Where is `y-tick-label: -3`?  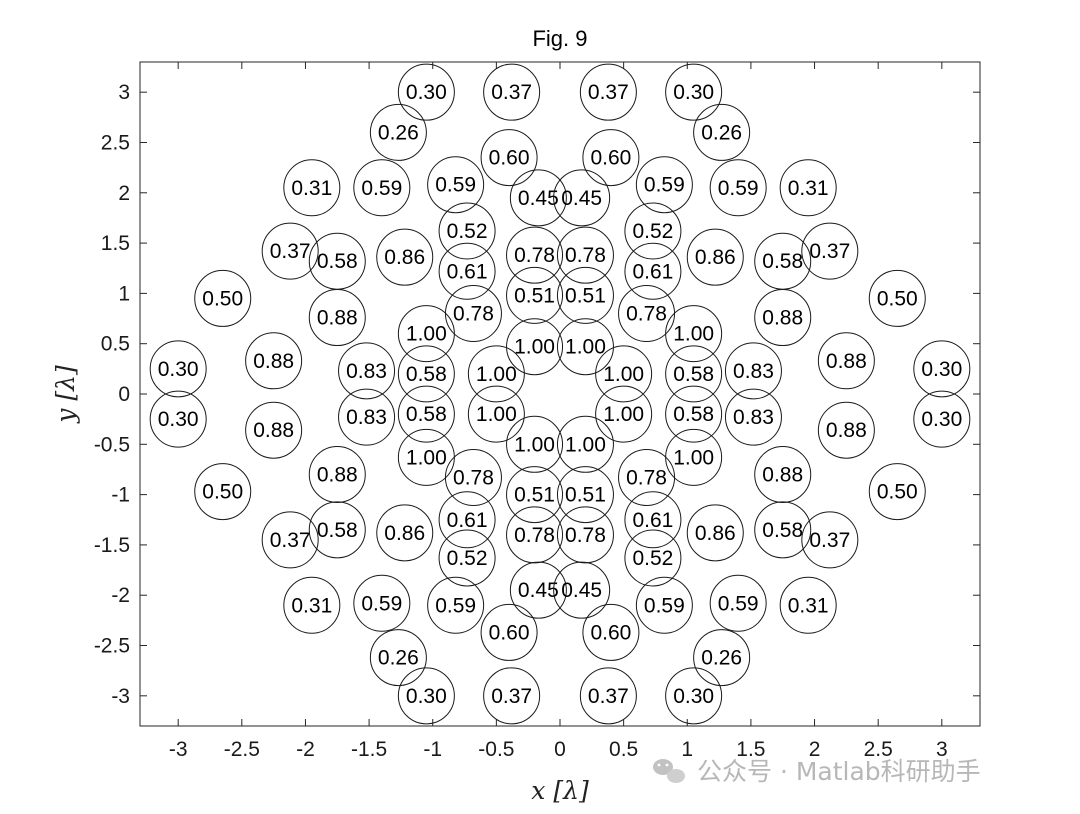
y-tick-label: -3 is located at coordinates (120, 696).